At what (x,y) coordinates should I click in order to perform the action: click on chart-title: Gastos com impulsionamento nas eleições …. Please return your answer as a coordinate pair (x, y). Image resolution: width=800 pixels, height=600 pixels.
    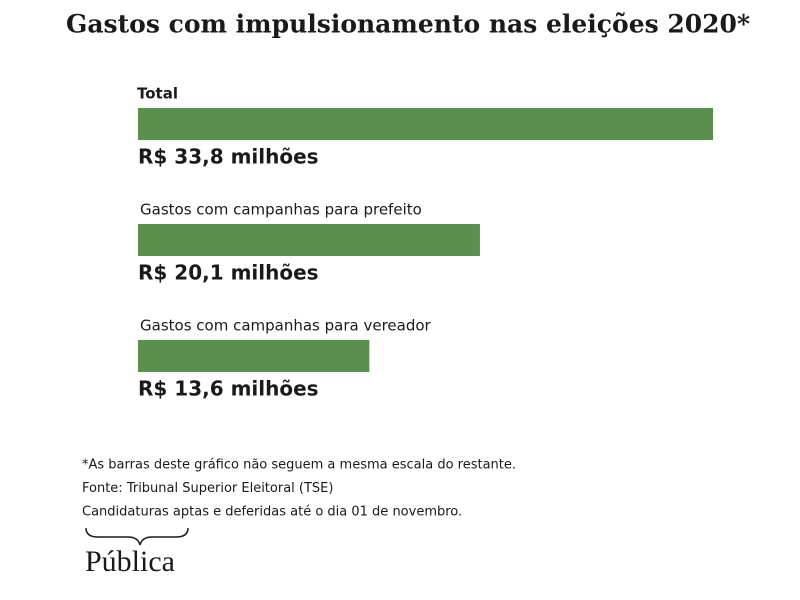
    Looking at the image, I should click on (408, 24).